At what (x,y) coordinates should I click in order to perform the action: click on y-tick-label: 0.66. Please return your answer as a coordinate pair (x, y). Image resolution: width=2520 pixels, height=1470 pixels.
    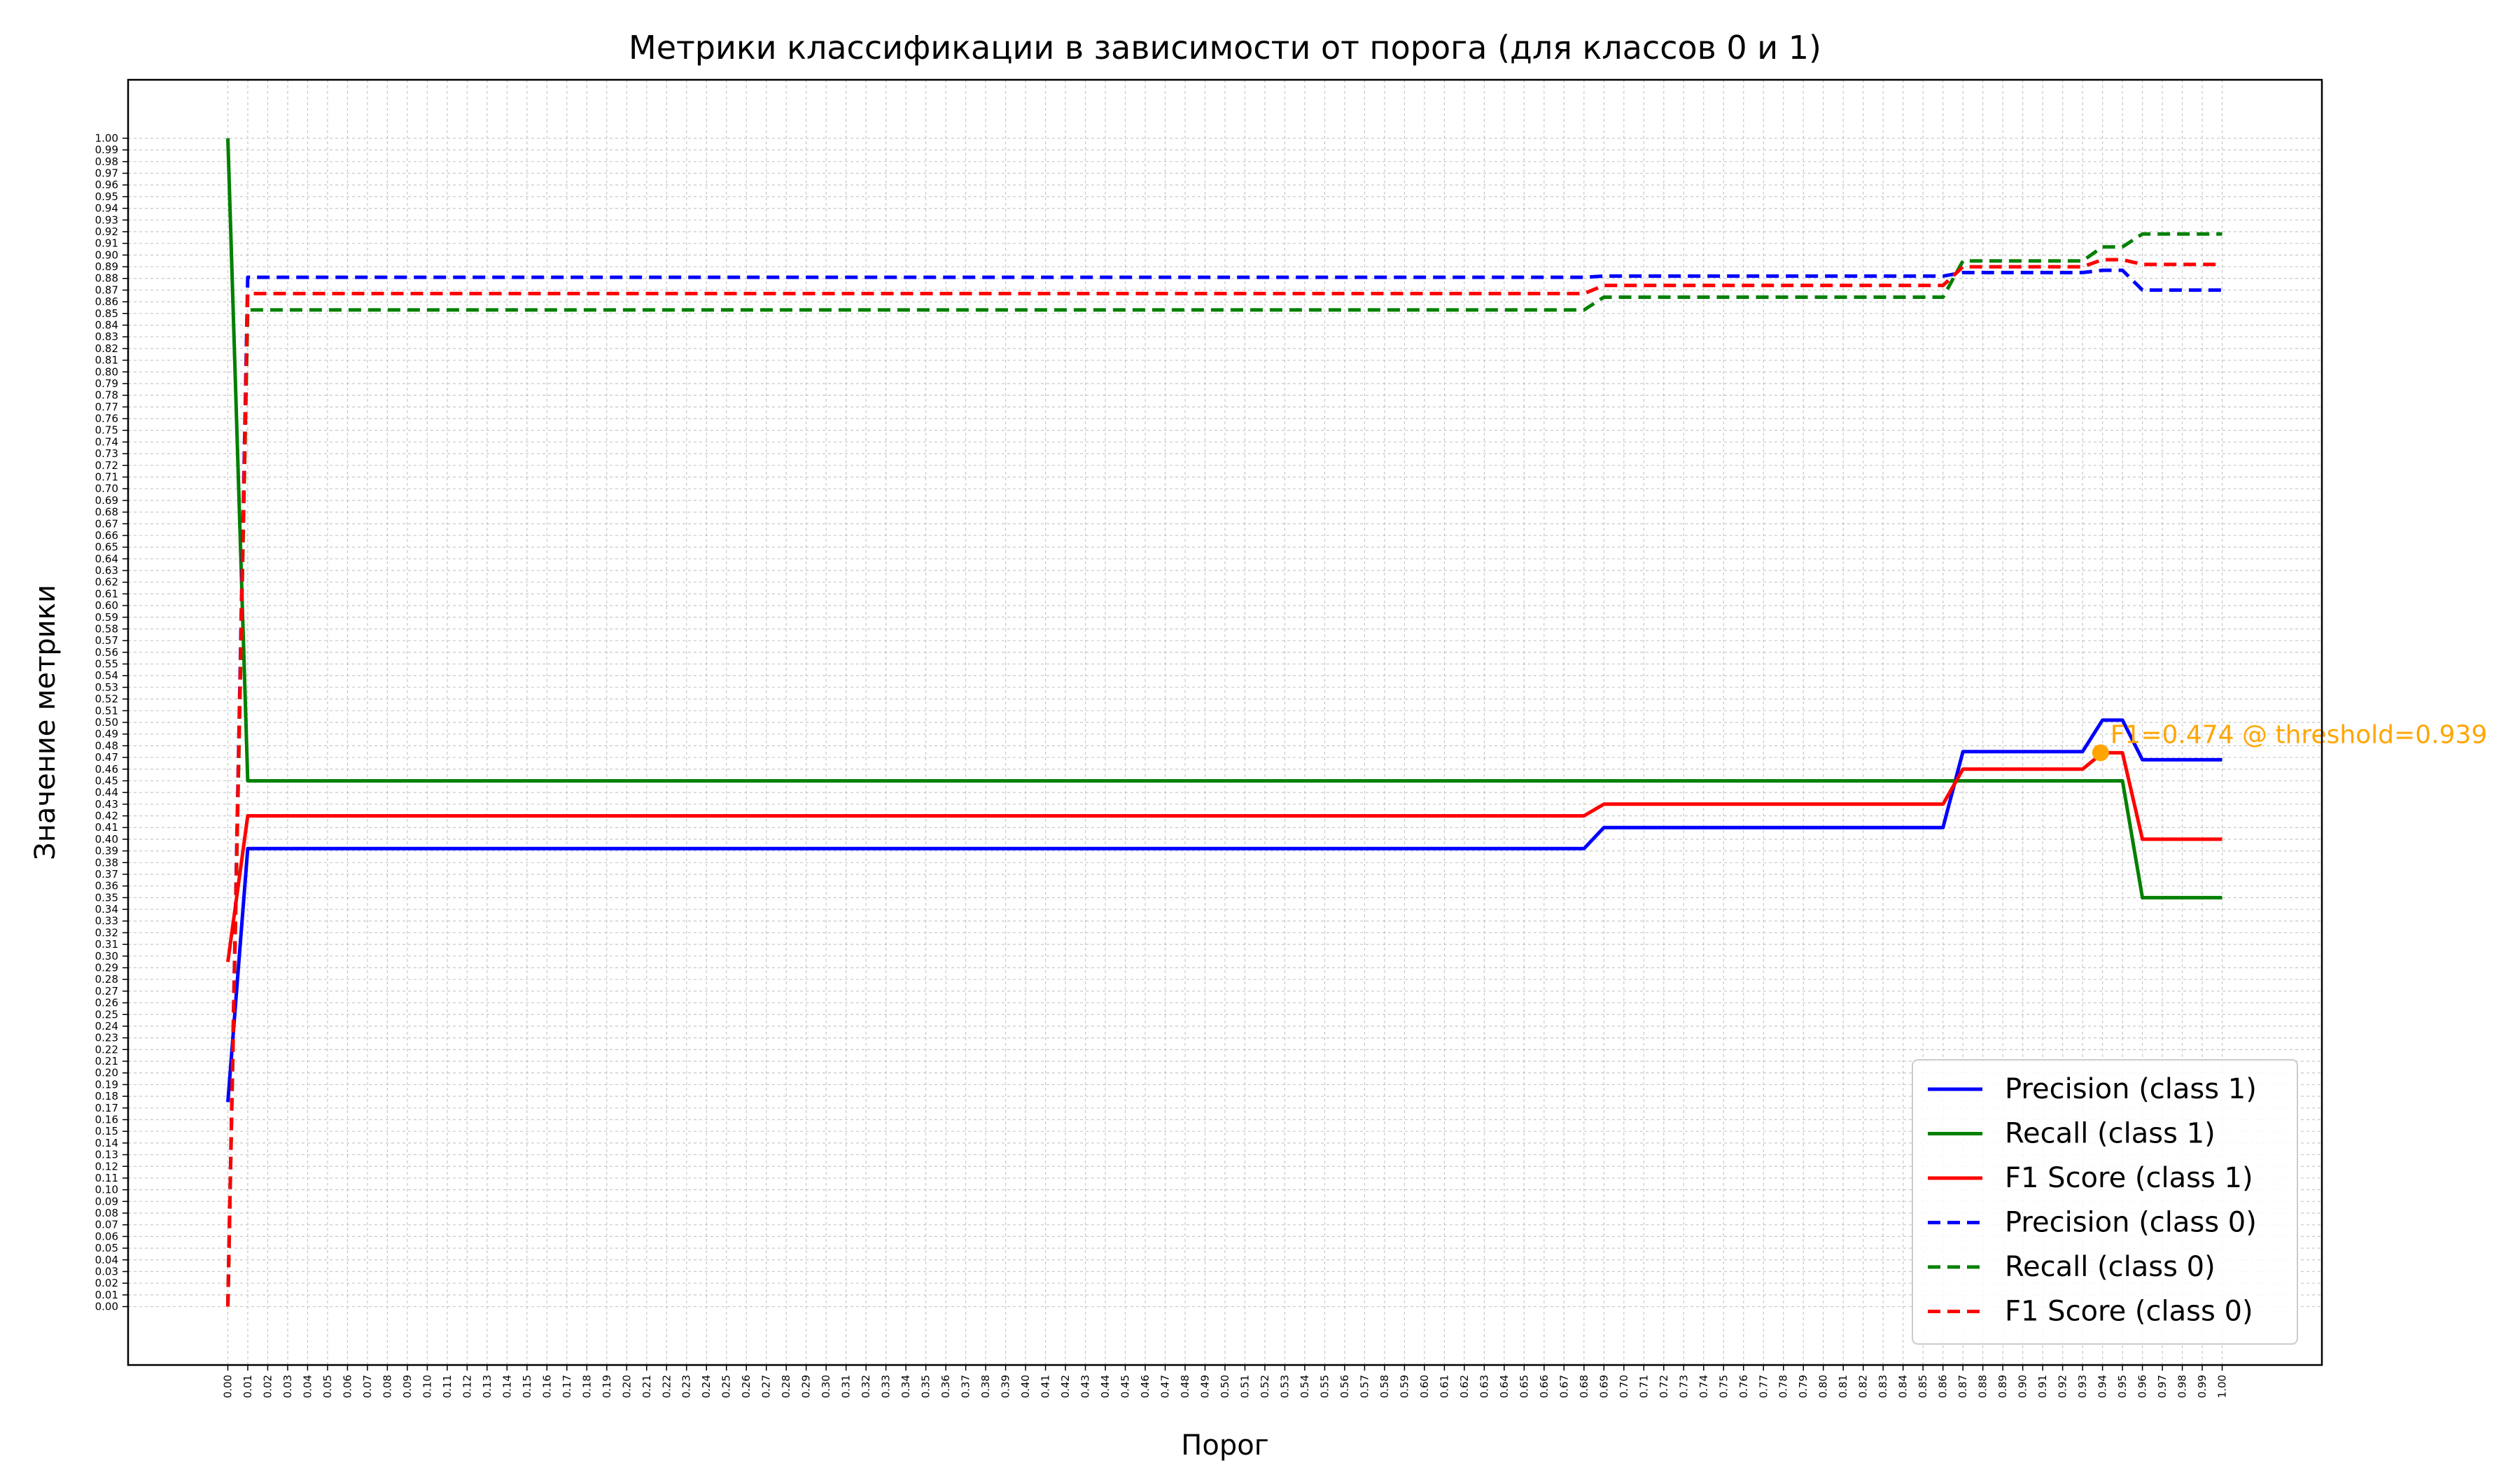
    Looking at the image, I should click on (106, 535).